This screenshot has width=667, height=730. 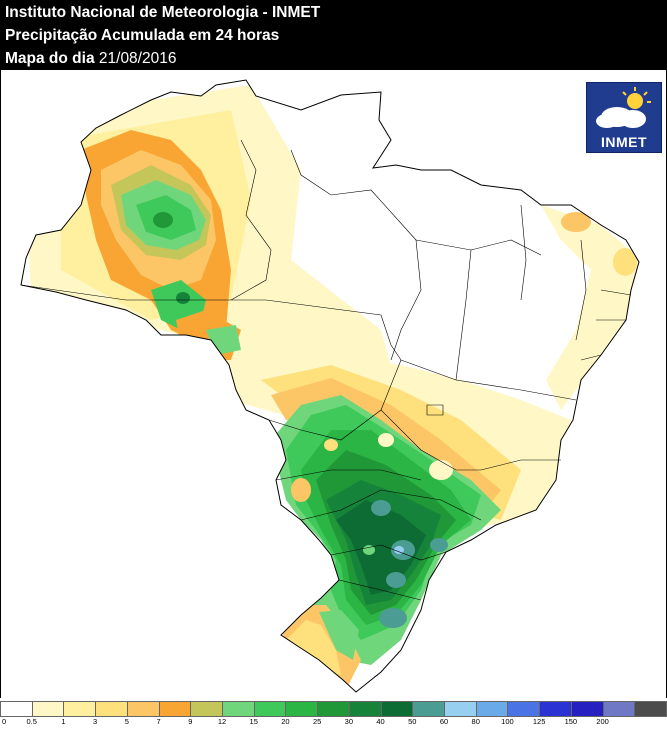 What do you see at coordinates (380, 721) in the screenshot?
I see `legend-tick-label: 40` at bounding box center [380, 721].